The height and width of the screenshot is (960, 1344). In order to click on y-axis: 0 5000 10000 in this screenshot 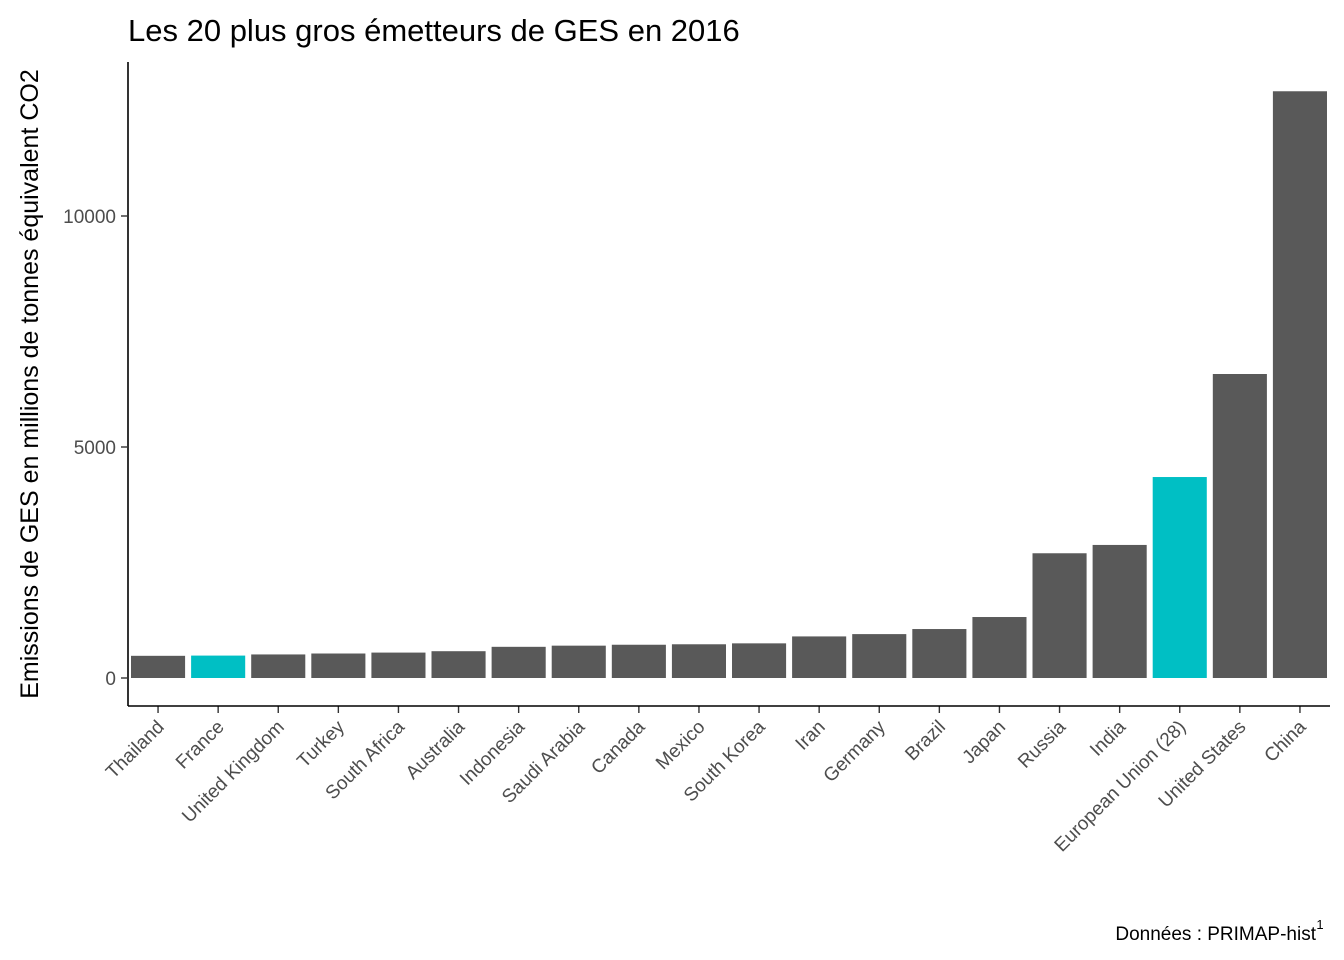, I will do `click(96, 384)`.